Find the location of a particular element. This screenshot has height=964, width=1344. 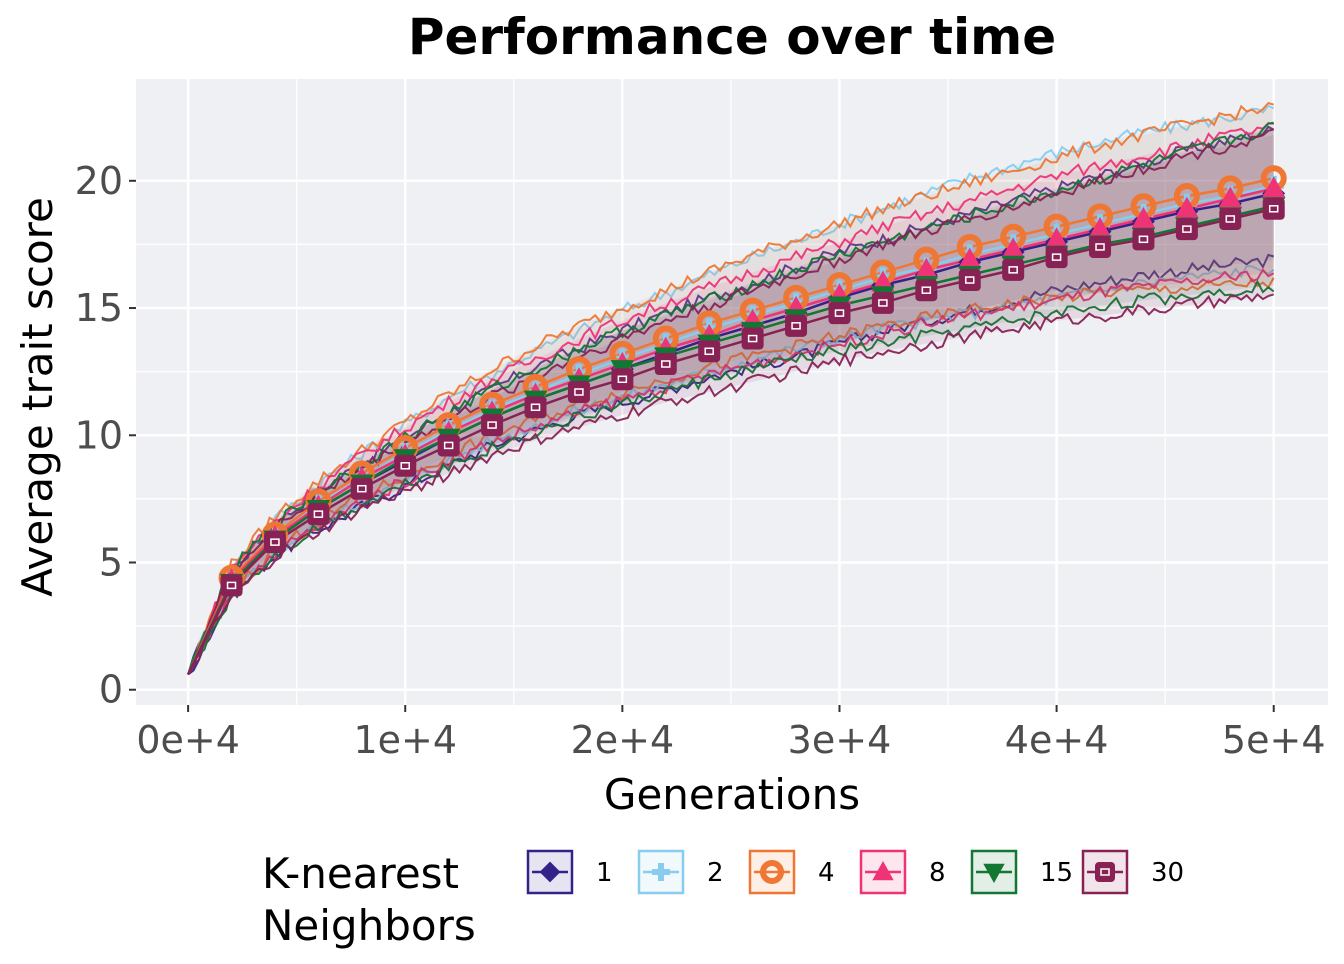

y-tick-label: 10 is located at coordinates (99, 435).